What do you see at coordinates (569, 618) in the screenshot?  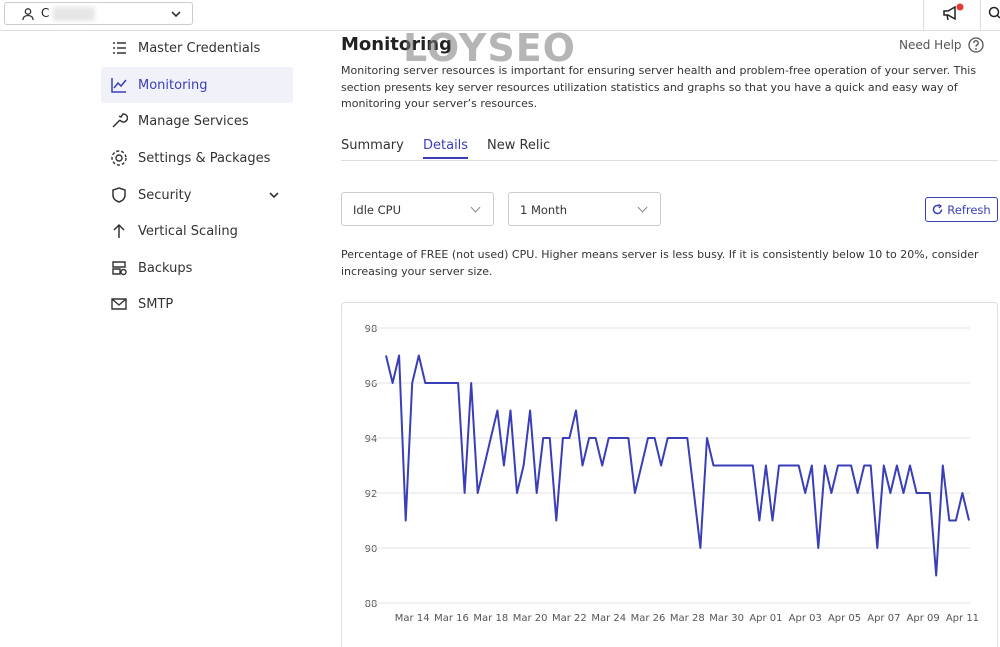 I see `x-tick-label: Mar 22` at bounding box center [569, 618].